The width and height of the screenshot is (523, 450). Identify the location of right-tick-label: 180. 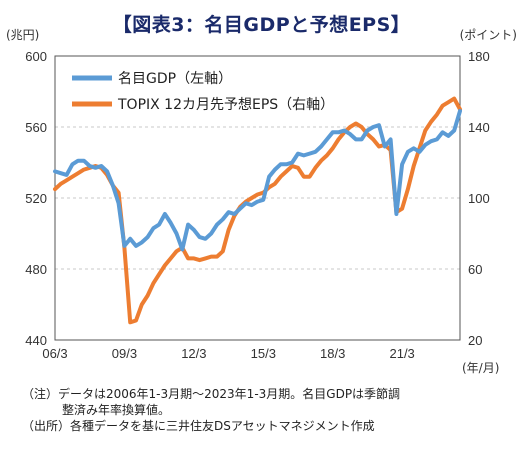
(479, 56).